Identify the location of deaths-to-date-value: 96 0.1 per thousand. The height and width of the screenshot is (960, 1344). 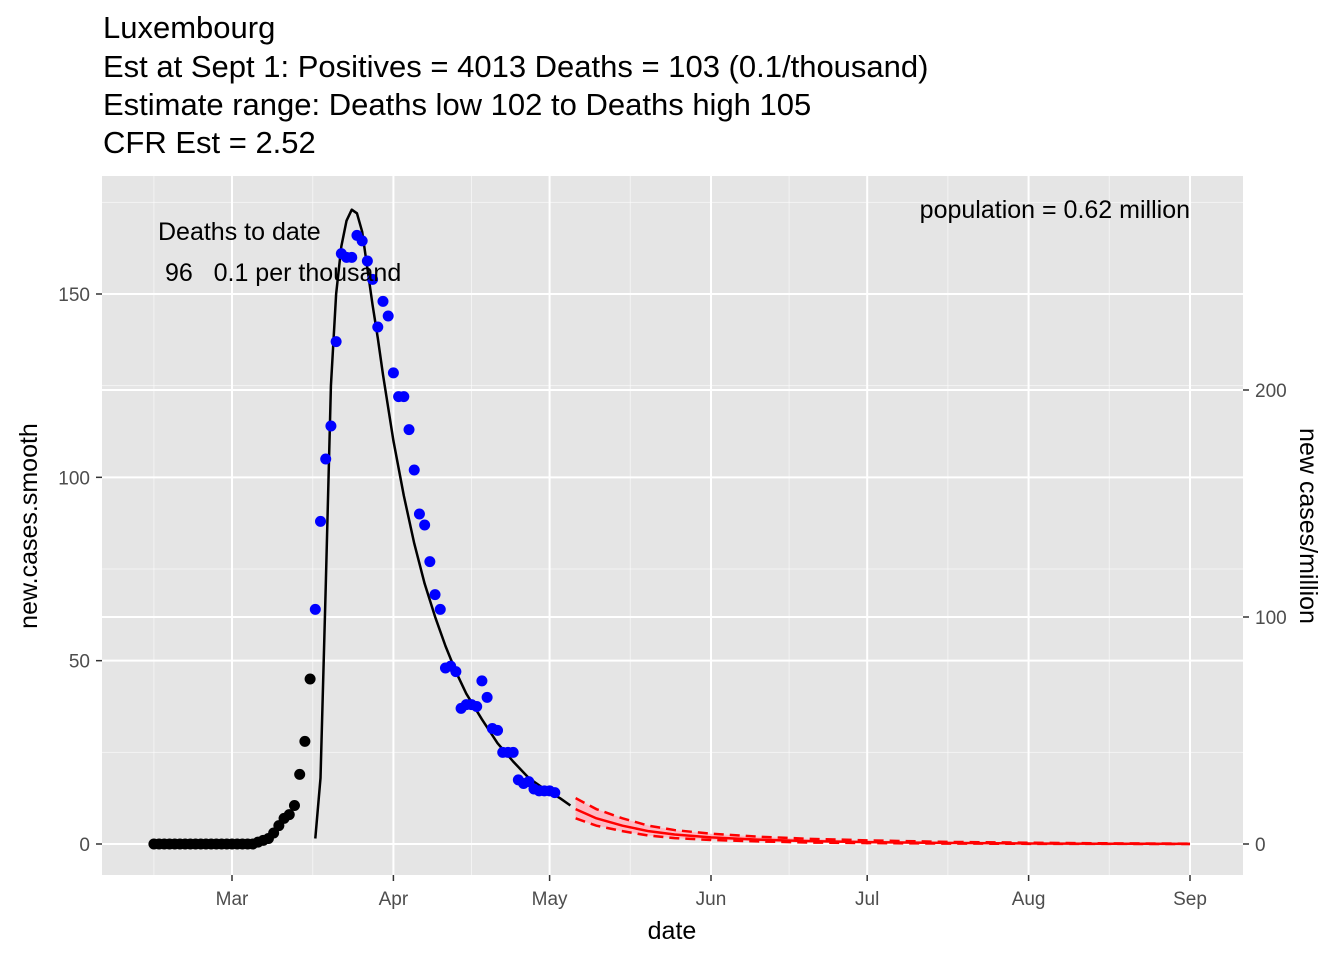
(279, 273).